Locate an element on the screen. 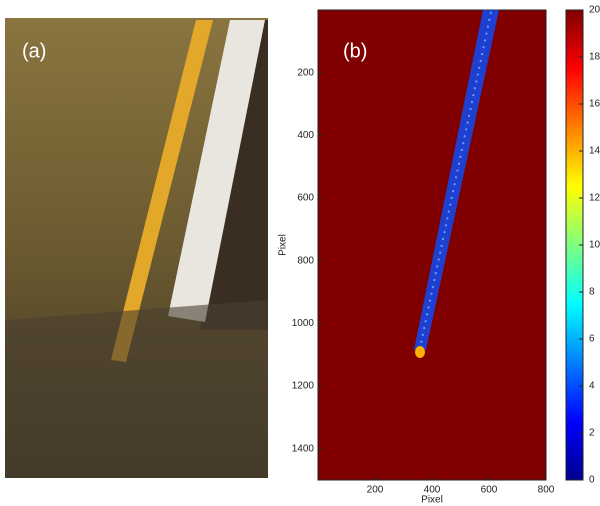 This screenshot has width=600, height=506. colorbar-tick-label: 10 is located at coordinates (594, 245).